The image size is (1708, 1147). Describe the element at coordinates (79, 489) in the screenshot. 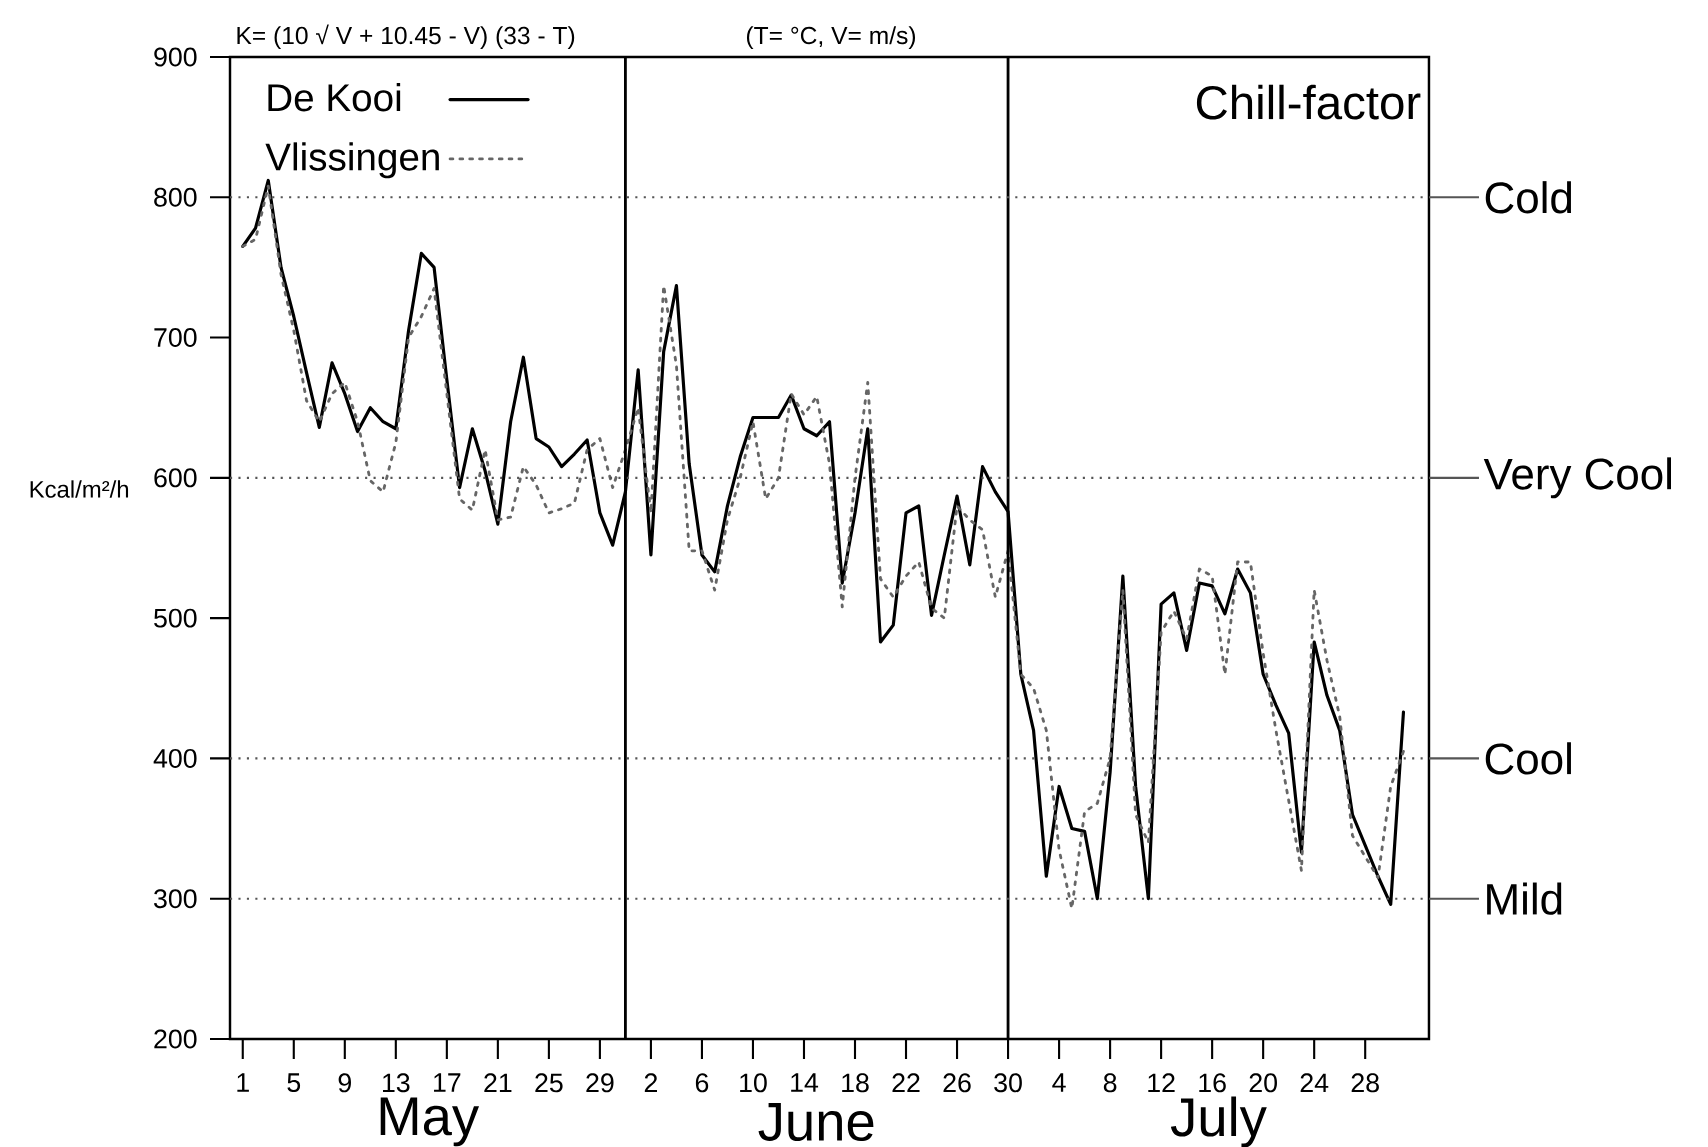

I see `y-axis-title: Kcal/m²/h` at that location.